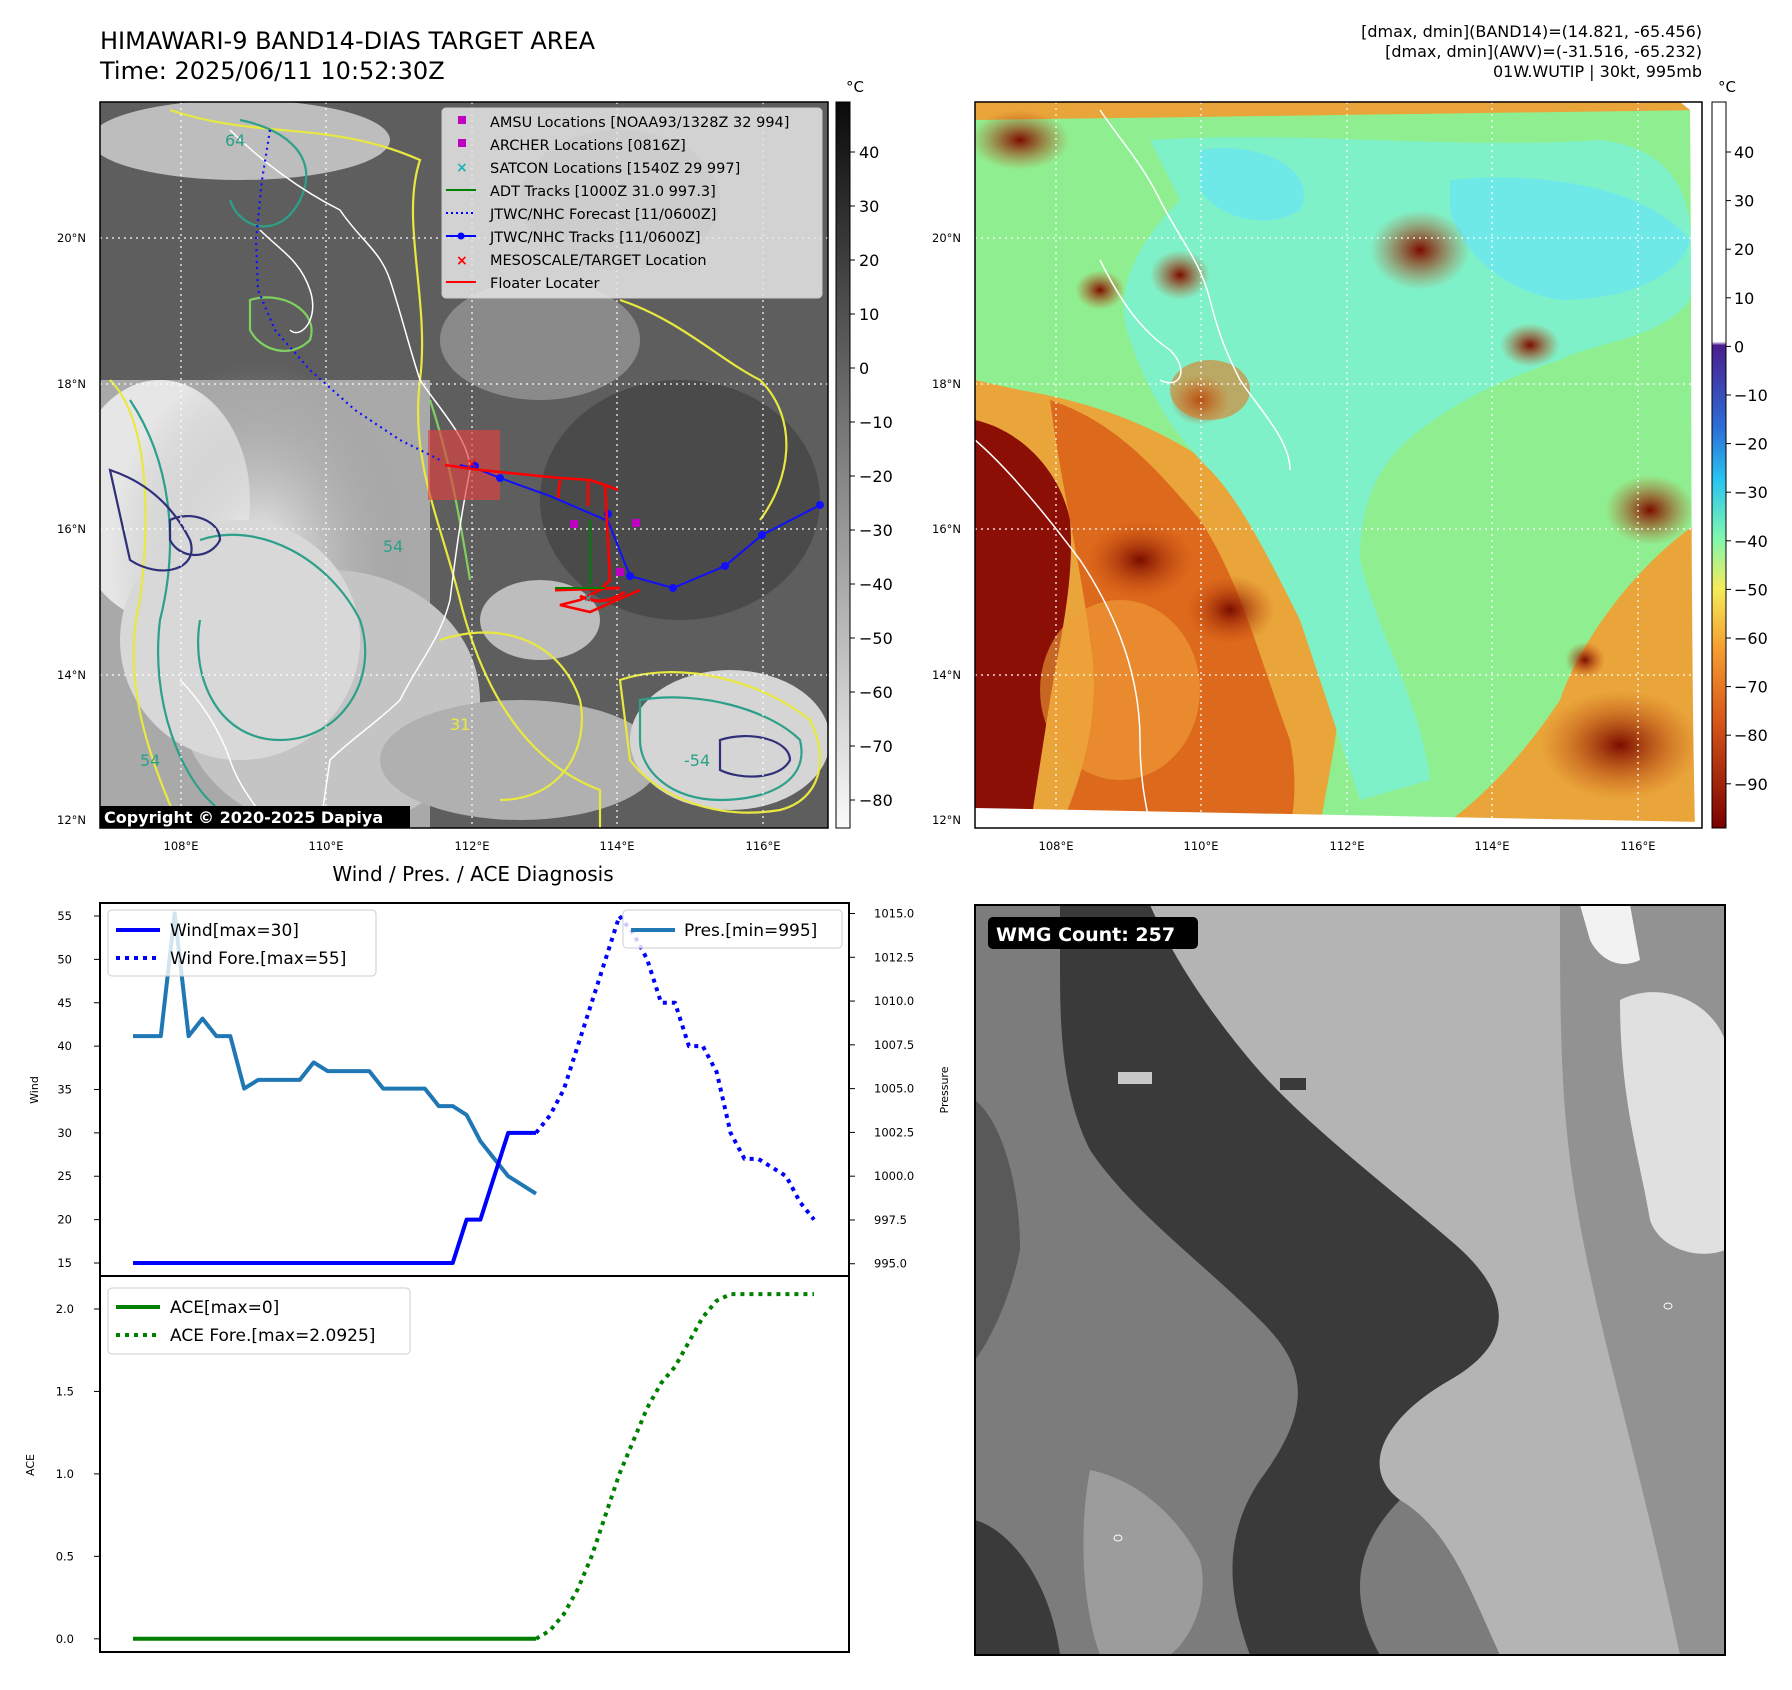 Image resolution: width=1792 pixels, height=1690 pixels. What do you see at coordinates (224, 1308) in the screenshot?
I see `legend-label: ACE[max=0]` at bounding box center [224, 1308].